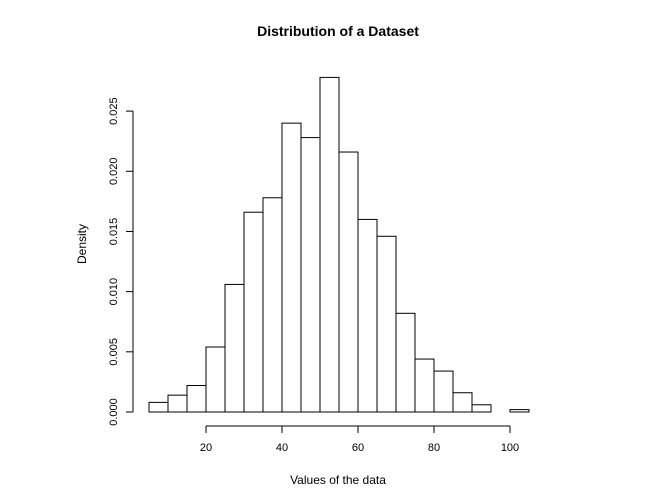 The image size is (648, 504). What do you see at coordinates (114, 232) in the screenshot?
I see `y-tick-label-0.015: 0.015` at bounding box center [114, 232].